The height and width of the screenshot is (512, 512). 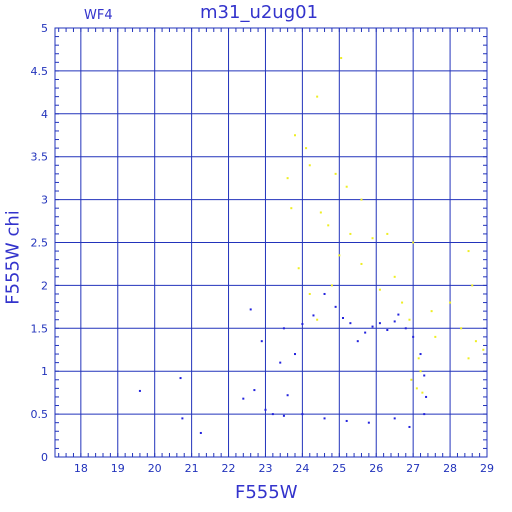 What do you see at coordinates (40, 414) in the screenshot?
I see `y-tick-label: 0.5` at bounding box center [40, 414].